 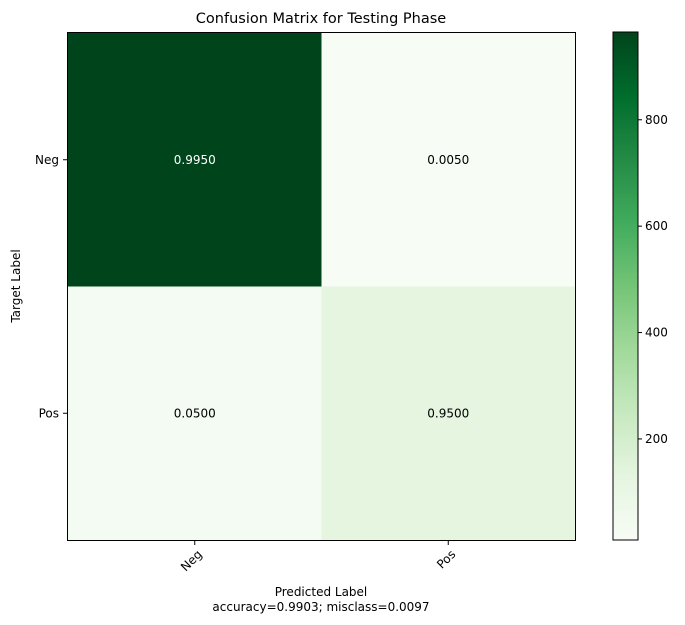 What do you see at coordinates (16, 286) in the screenshot?
I see `y-axis-label: Target Label` at bounding box center [16, 286].